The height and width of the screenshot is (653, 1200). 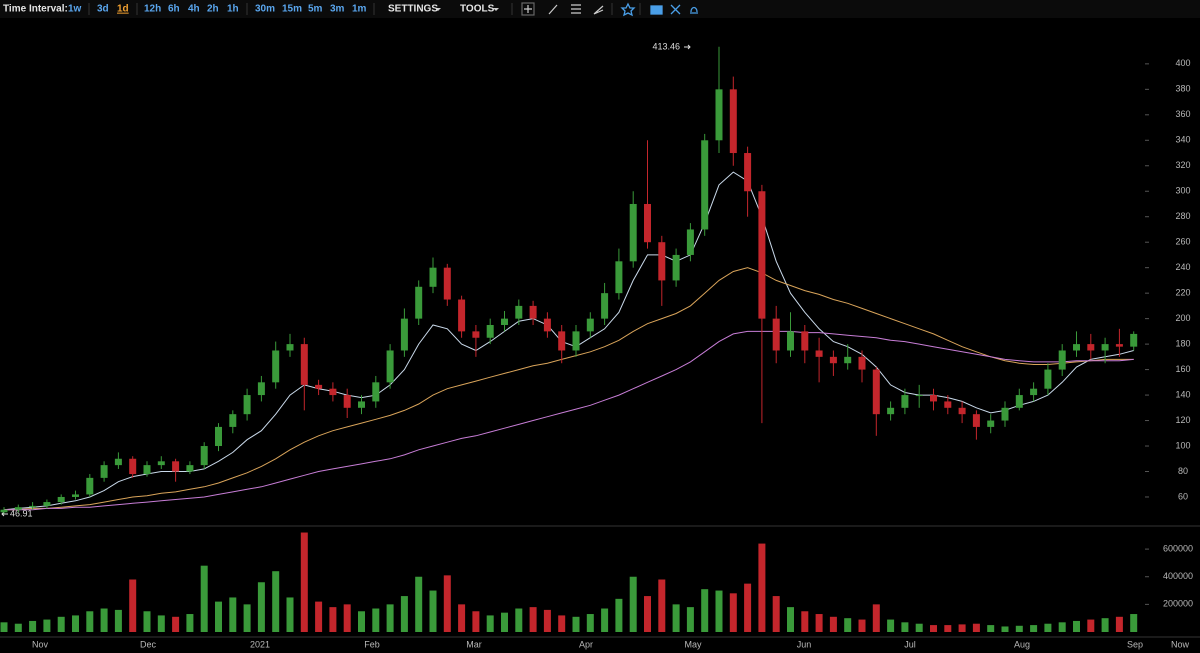 I want to click on tool-icons, so click(x=562, y=9).